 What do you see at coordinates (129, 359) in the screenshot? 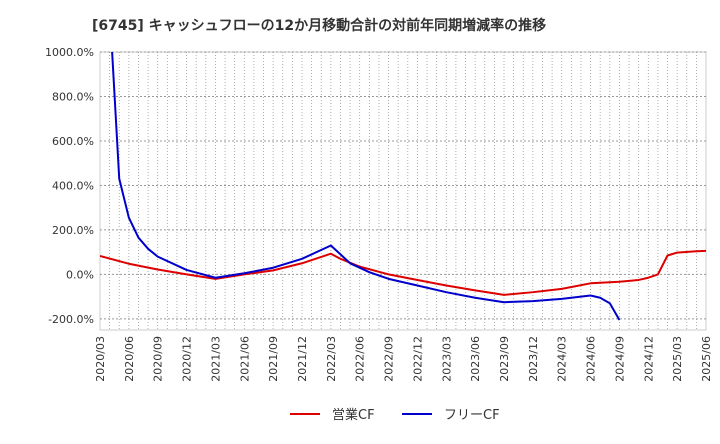
I see `x-tick-label: 2020/06` at bounding box center [129, 359].